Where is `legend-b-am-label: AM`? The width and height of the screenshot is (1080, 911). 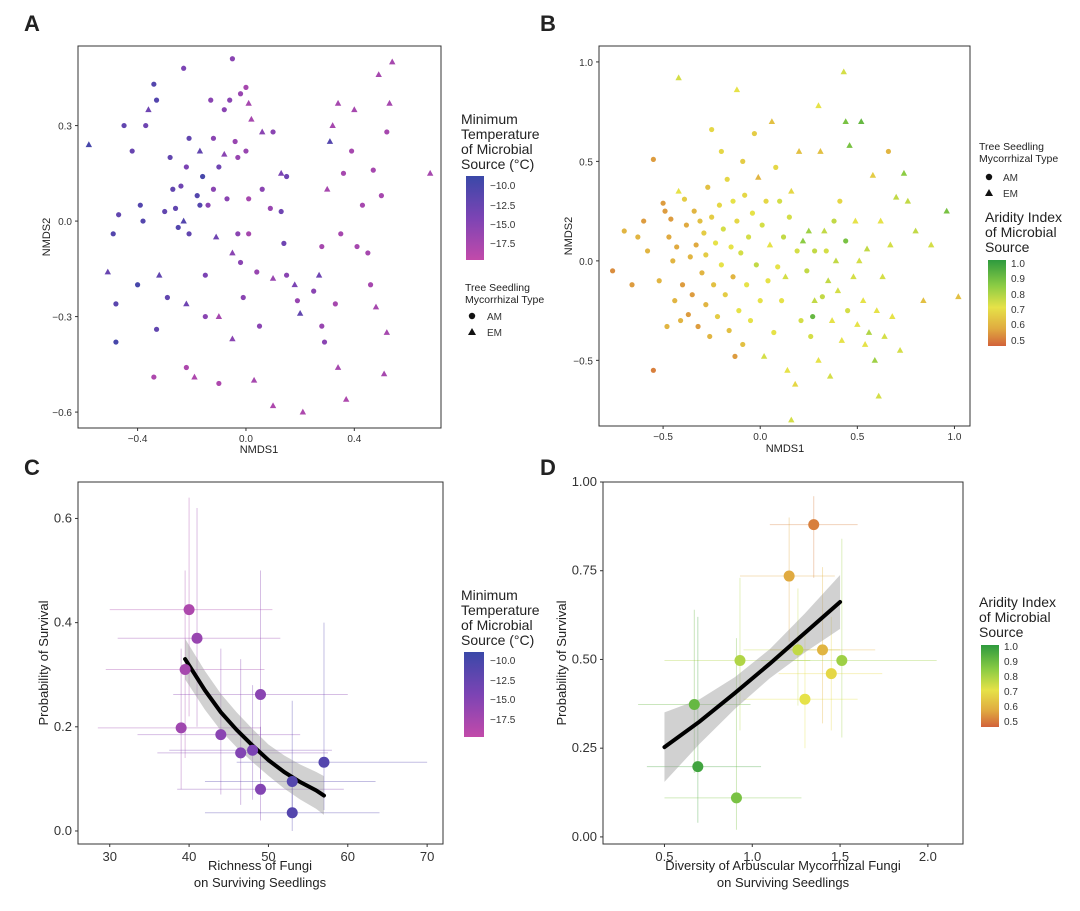
legend-b-am-label: AM is located at coordinates (1010, 178).